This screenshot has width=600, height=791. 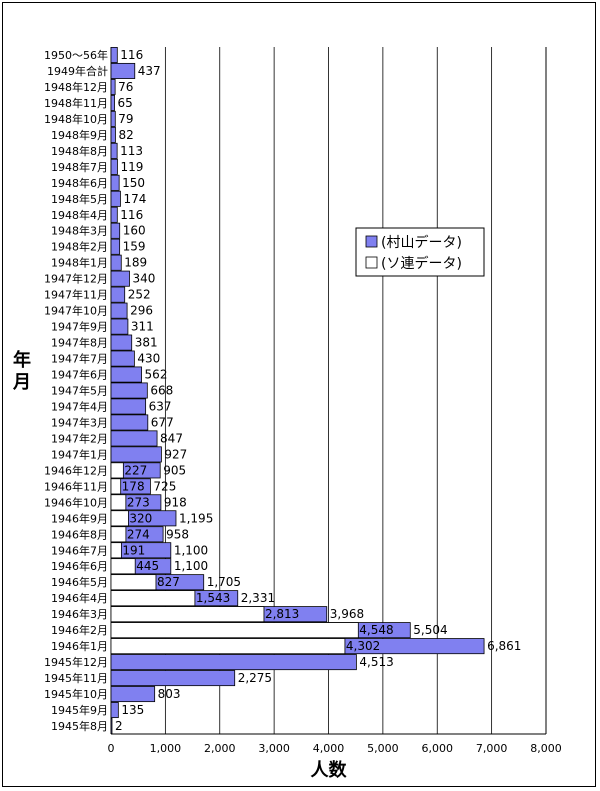 What do you see at coordinates (371, 241) in the screenshot?
I see `legend-swatch` at bounding box center [371, 241].